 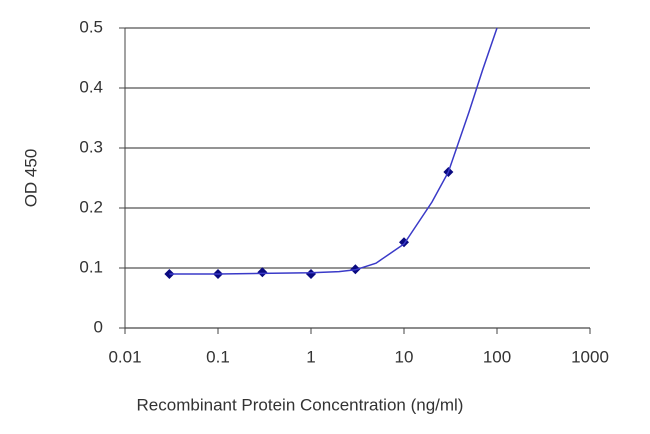 I want to click on y-tick-label: 0.2, so click(x=91, y=206).